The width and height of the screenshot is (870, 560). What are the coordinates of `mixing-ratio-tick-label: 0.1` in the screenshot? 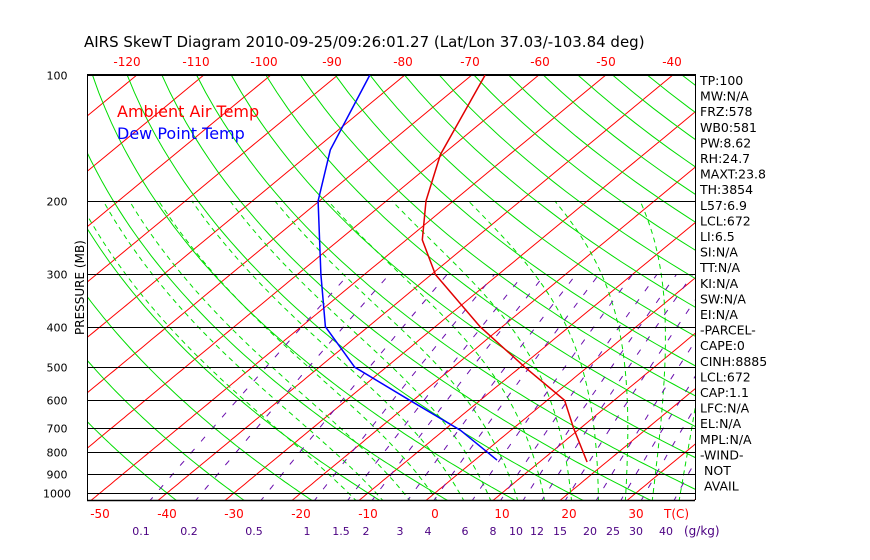 It's located at (141, 531).